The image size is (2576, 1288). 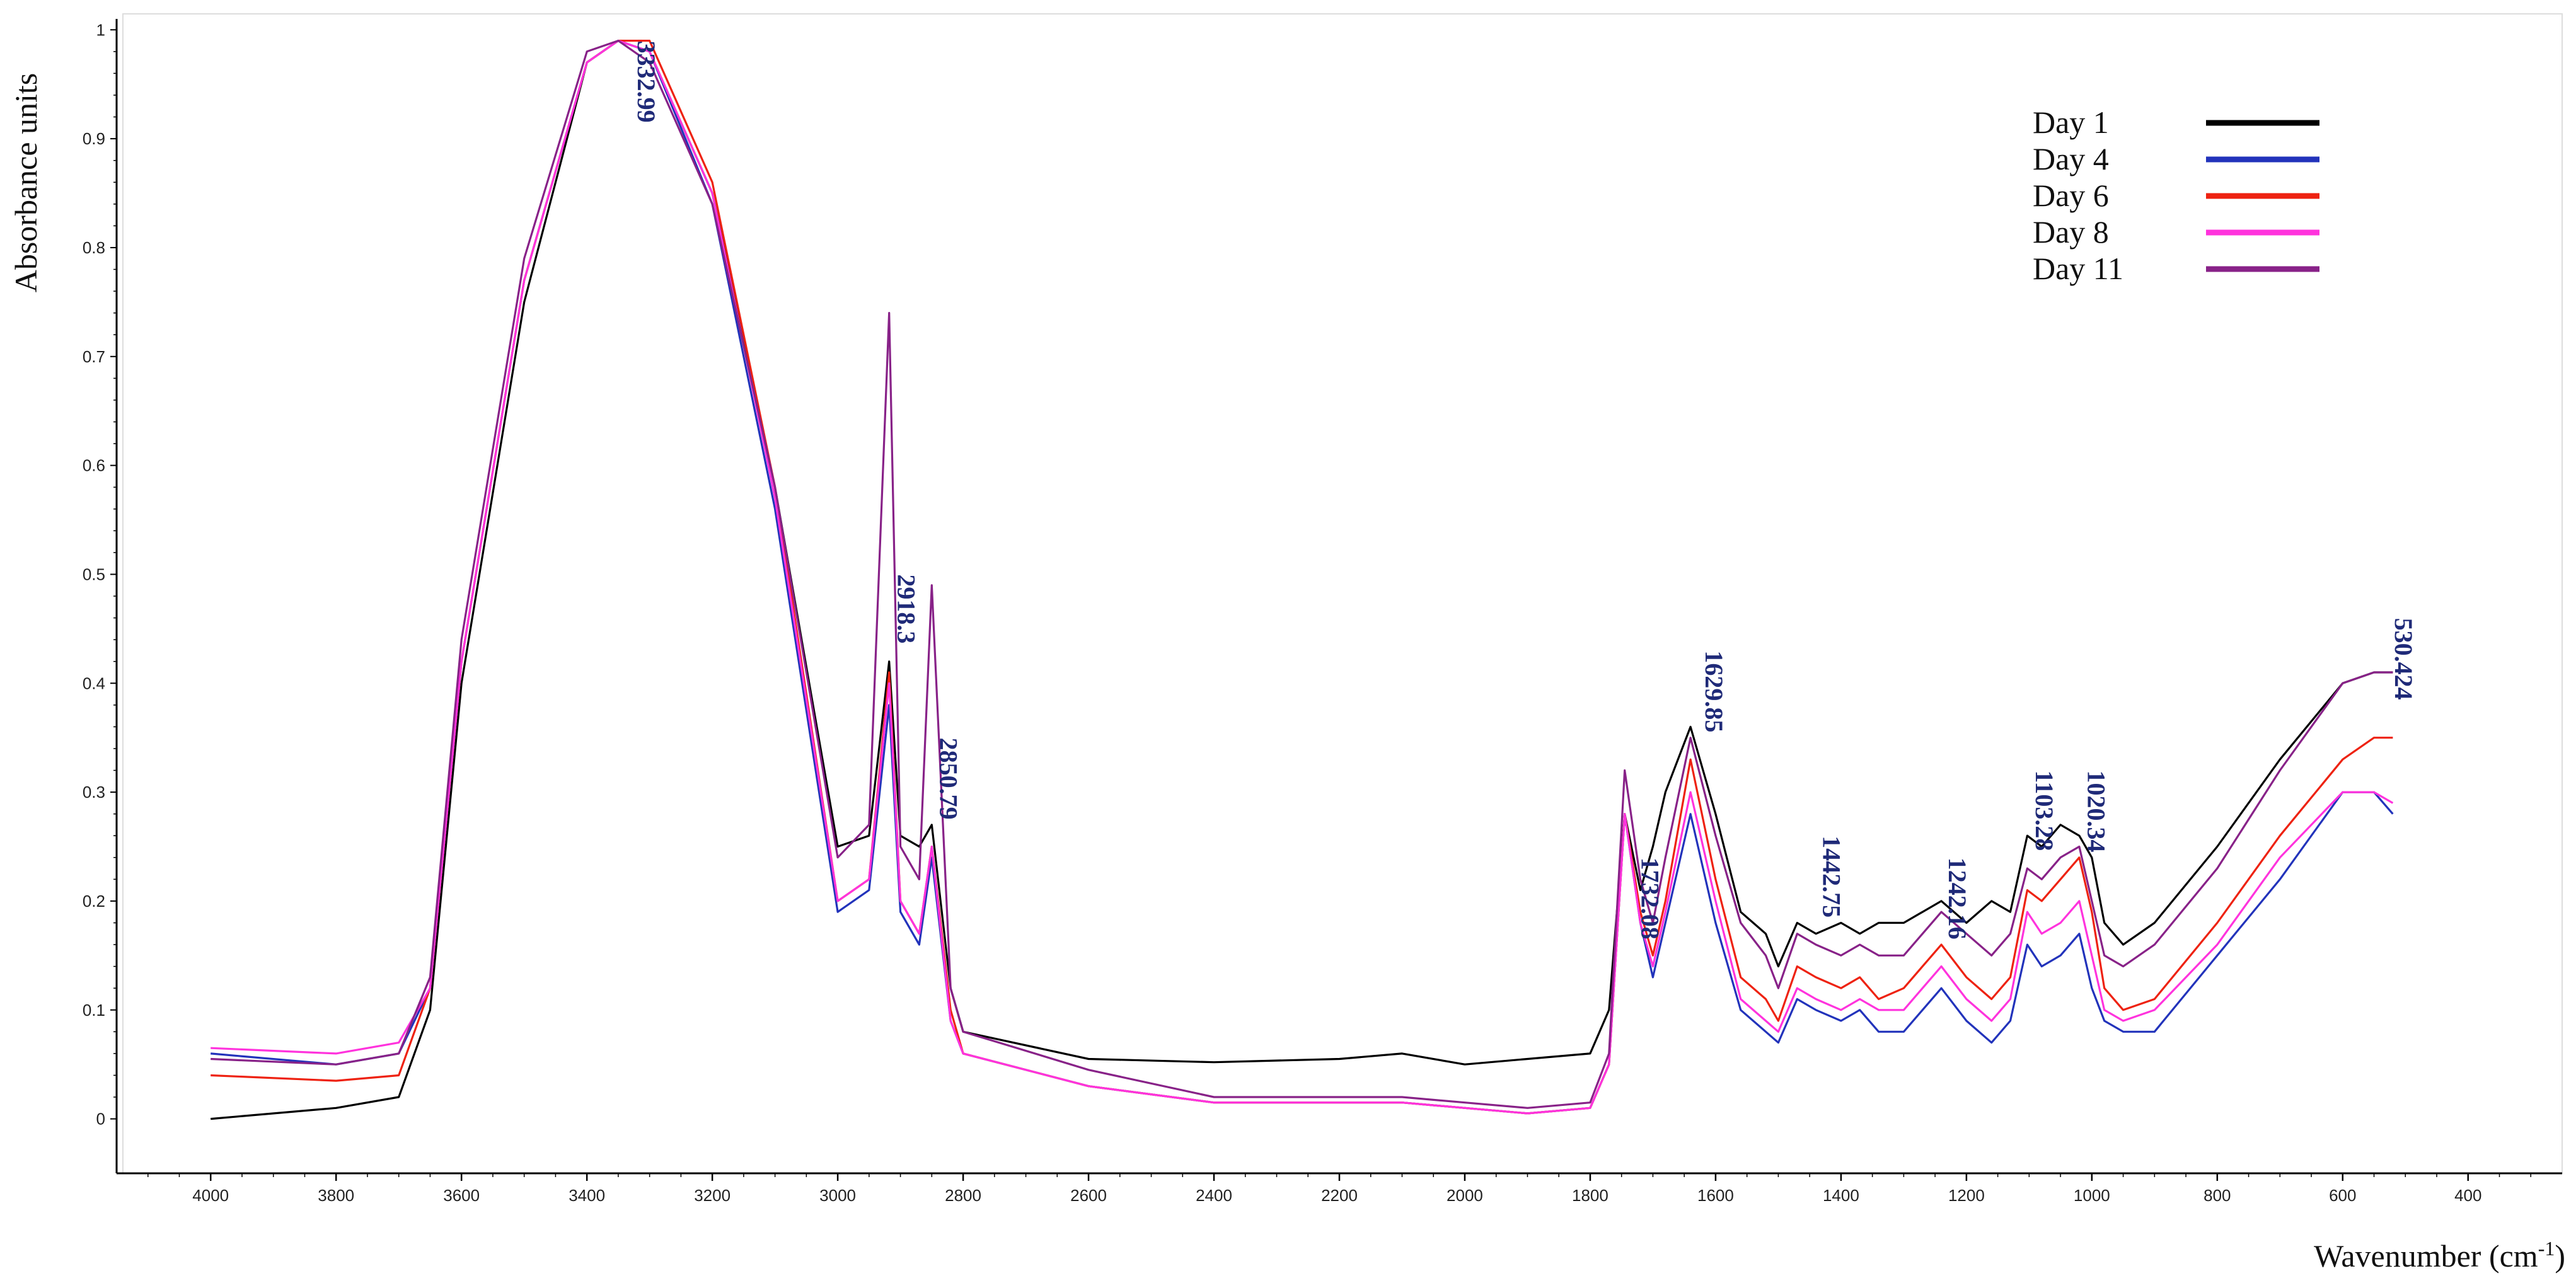 What do you see at coordinates (94, 356) in the screenshot?
I see `y-tick-label: 0.7` at bounding box center [94, 356].